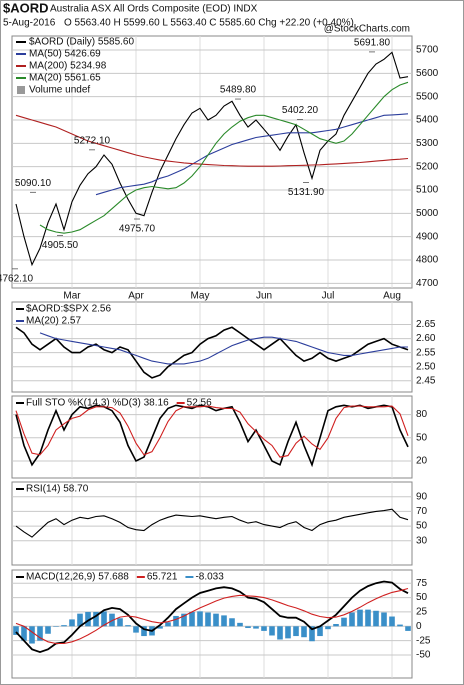  Describe the element at coordinates (426, 352) in the screenshot. I see `y-tick-label: 2.55` at that location.